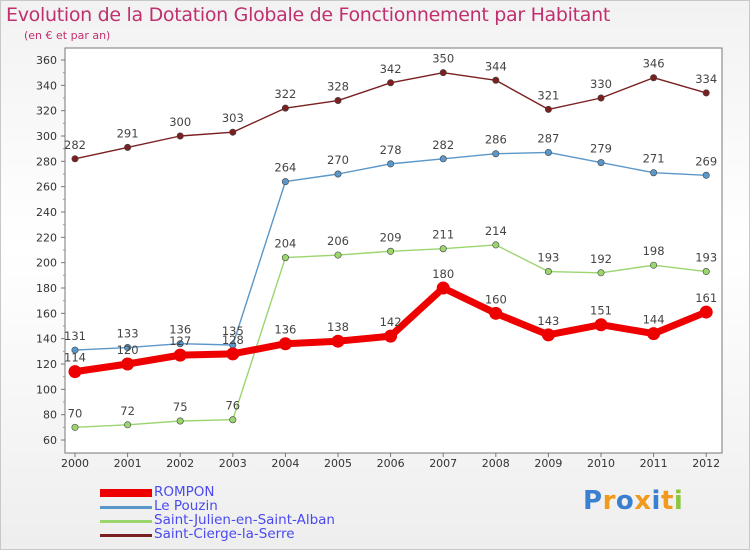 This screenshot has width=750, height=550. I want to click on data-label-saint-julien-en-saint-alban: 76, so click(232, 406).